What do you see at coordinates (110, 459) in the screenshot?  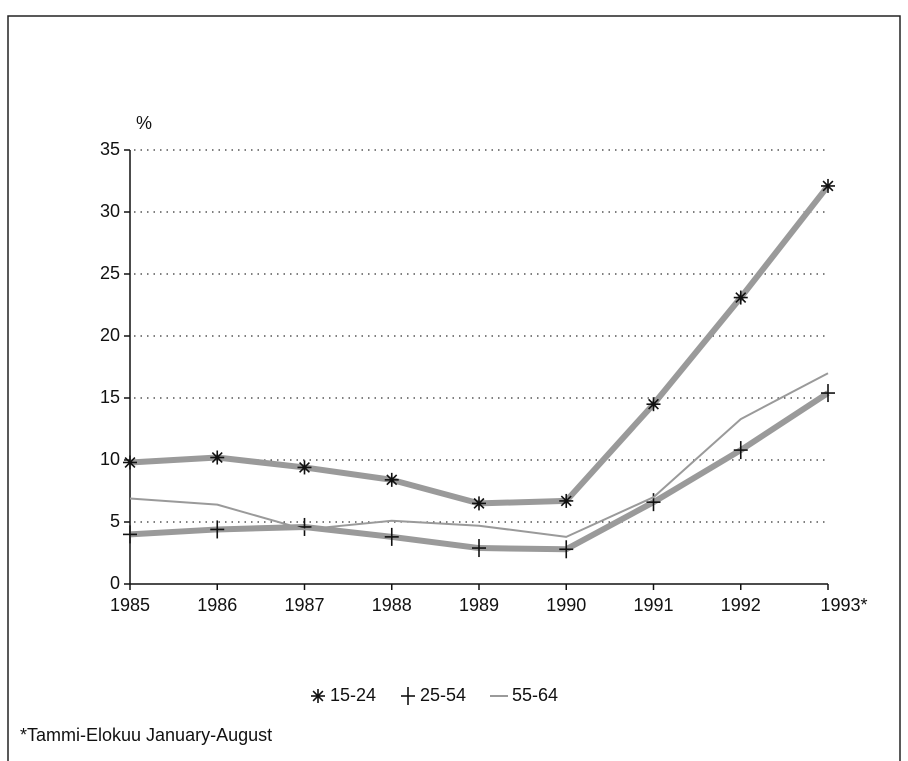 I see `y-tick-label: 10` at bounding box center [110, 459].